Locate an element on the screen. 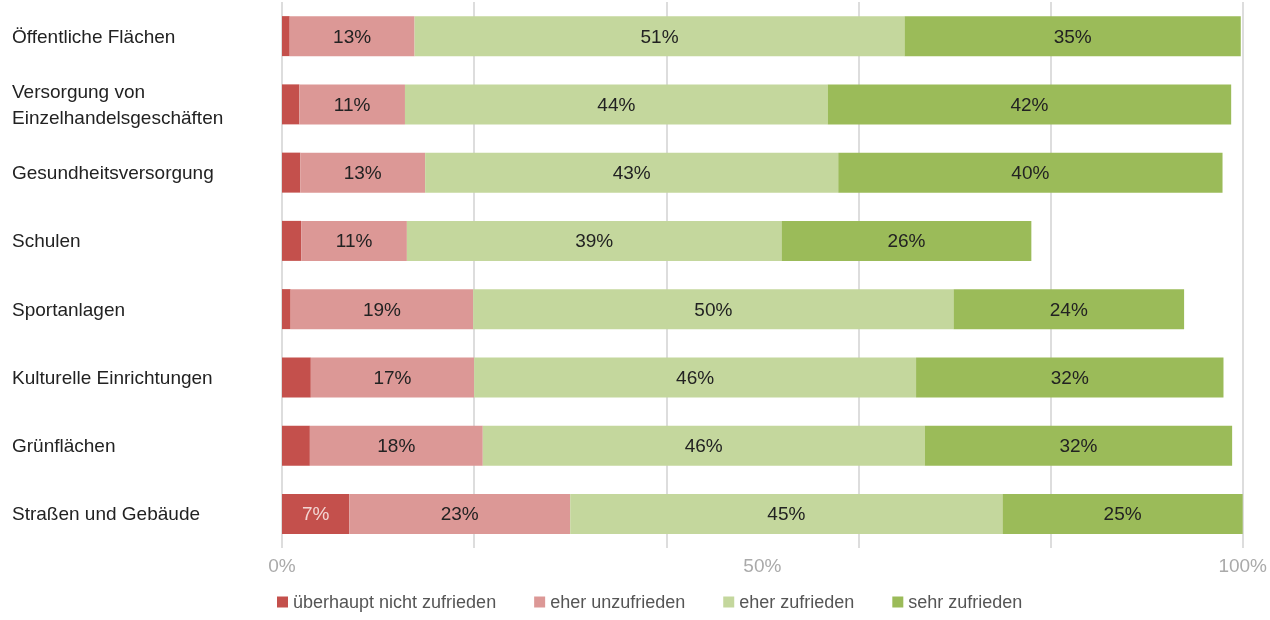 This screenshot has height=620, width=1270. data-label: 23% is located at coordinates (459, 514).